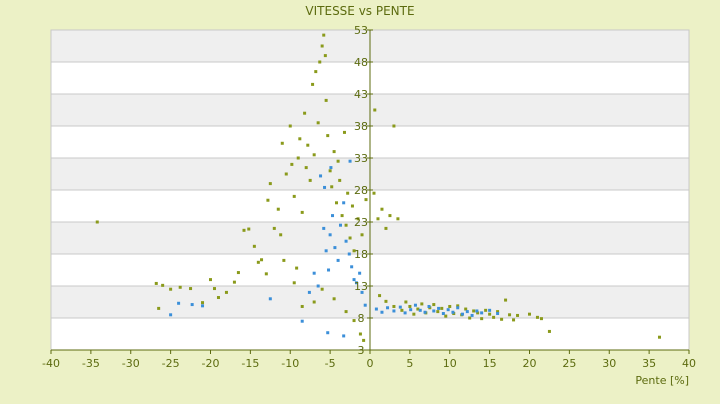  What do you see at coordinates (689, 363) in the screenshot?
I see `x-tick-label: 40` at bounding box center [689, 363].